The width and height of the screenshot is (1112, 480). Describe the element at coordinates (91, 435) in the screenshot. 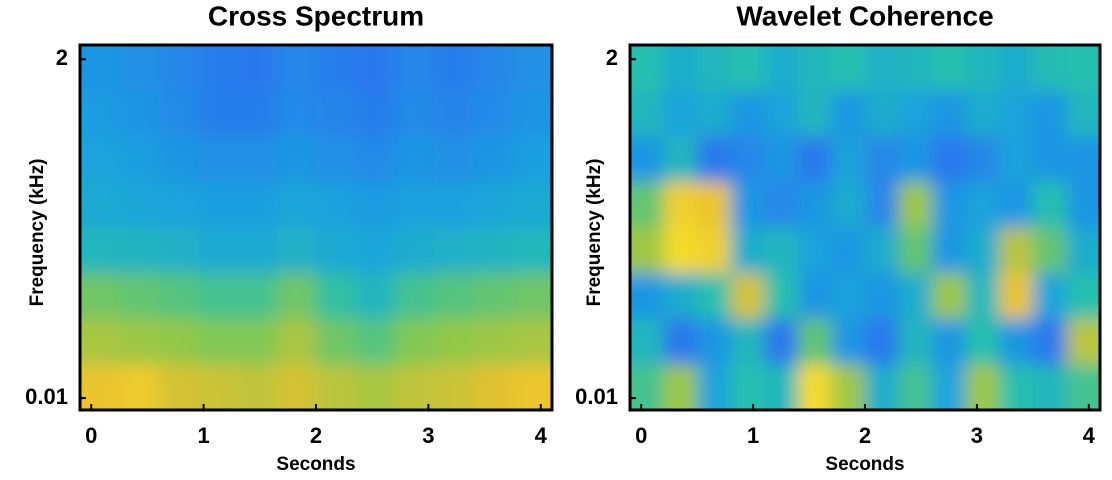

I see `x-tick-label: 0` at that location.